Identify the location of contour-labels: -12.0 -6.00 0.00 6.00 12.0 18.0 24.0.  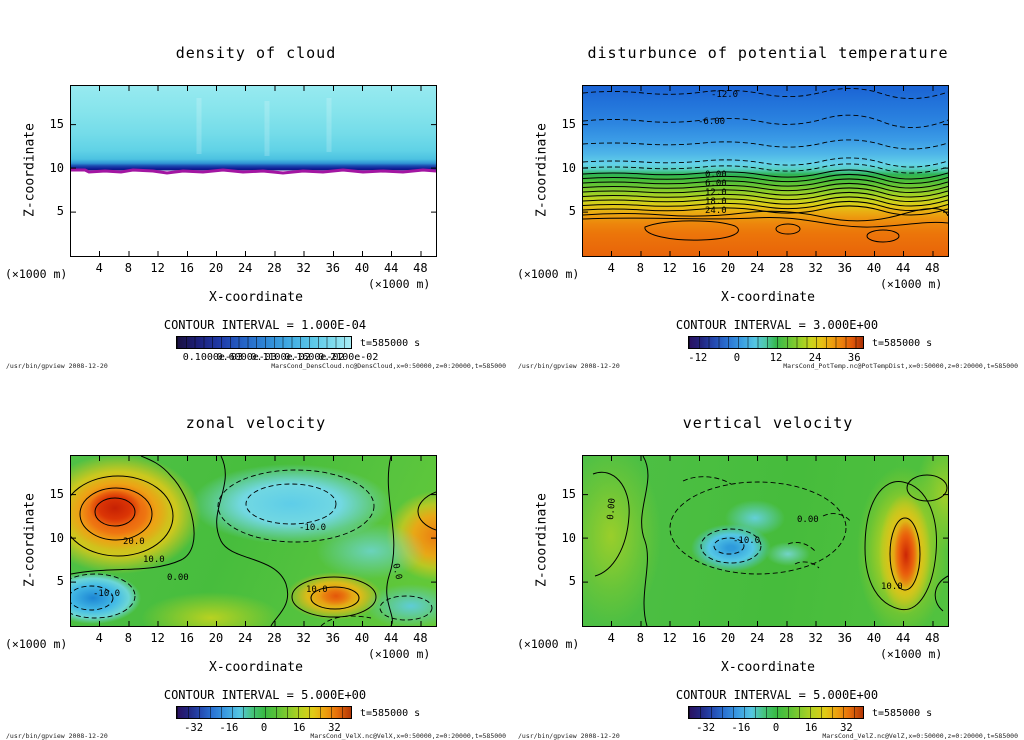
(718, 153).